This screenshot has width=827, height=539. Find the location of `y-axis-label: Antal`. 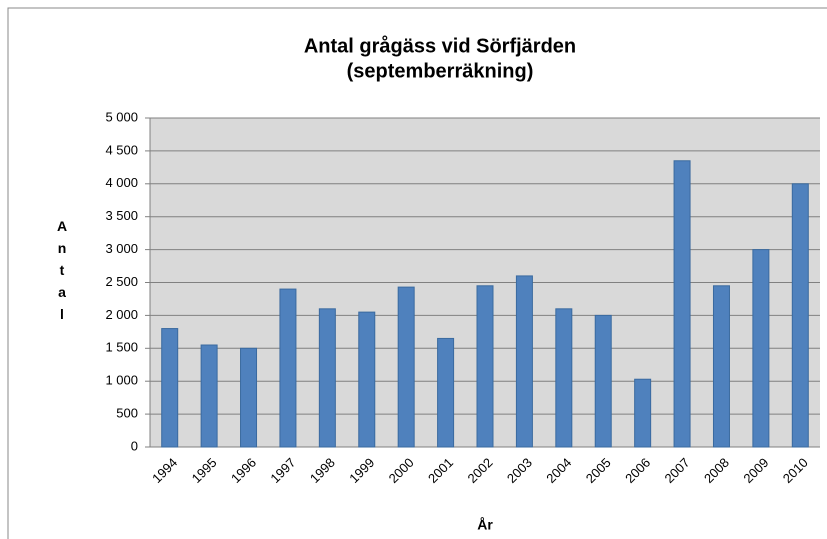

y-axis-label: Antal is located at coordinates (62, 273).